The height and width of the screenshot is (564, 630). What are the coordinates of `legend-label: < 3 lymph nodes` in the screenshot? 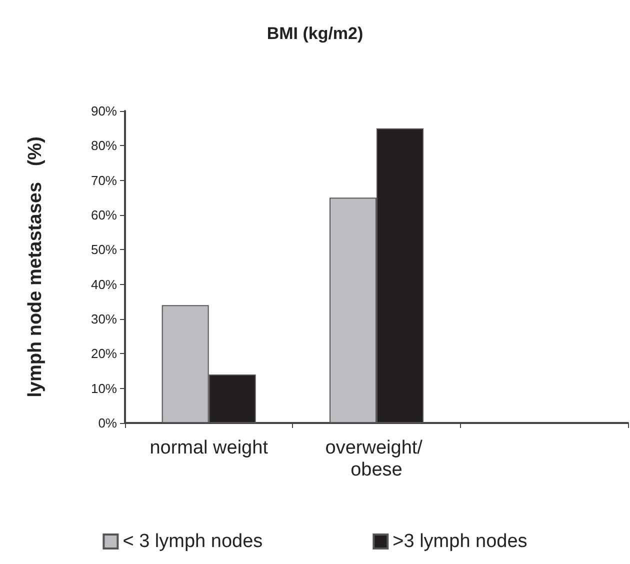 It's located at (192, 541).